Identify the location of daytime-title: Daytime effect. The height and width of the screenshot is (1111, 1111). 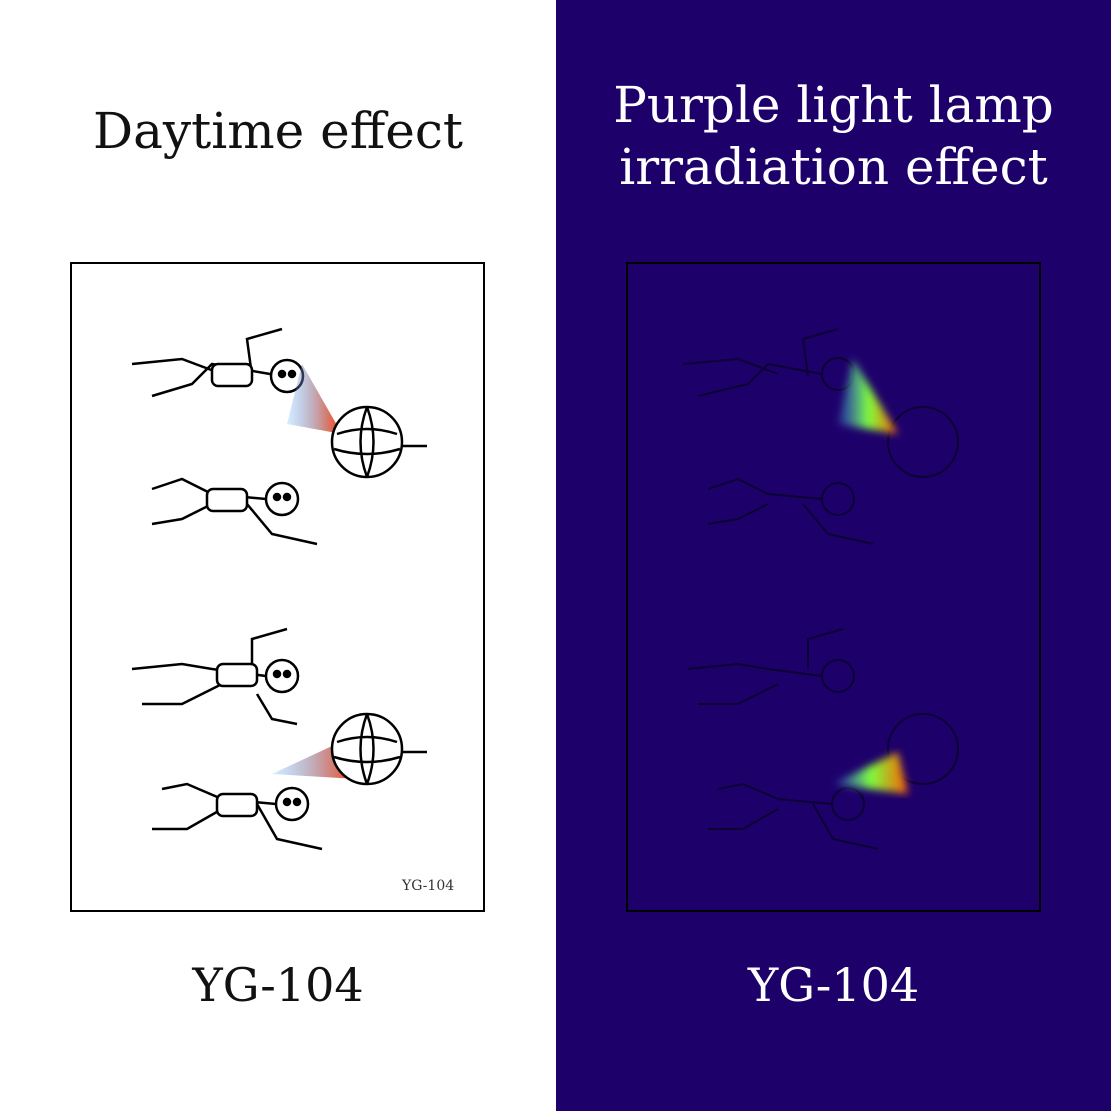
(278, 131).